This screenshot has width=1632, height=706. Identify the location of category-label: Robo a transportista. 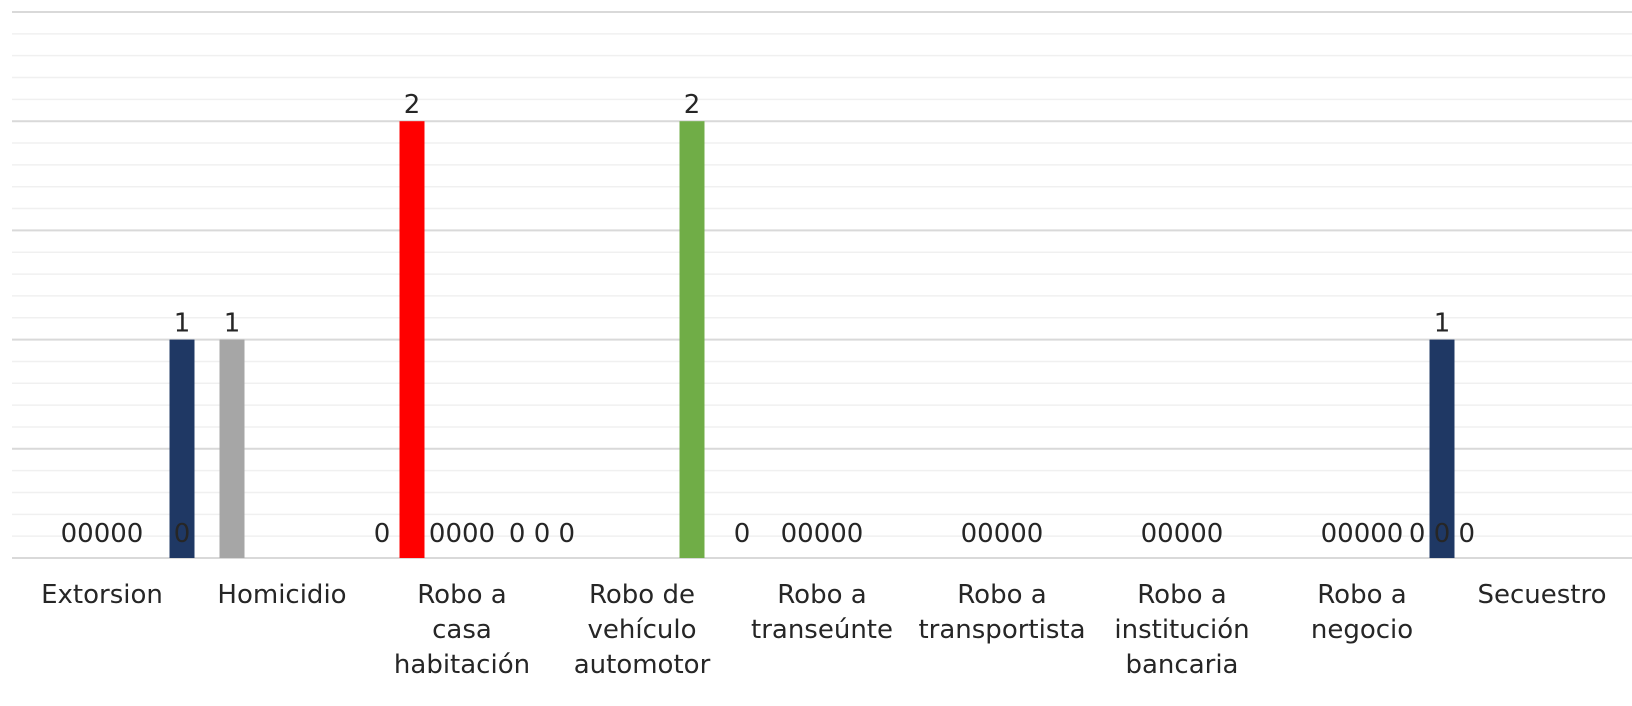
(1001, 612).